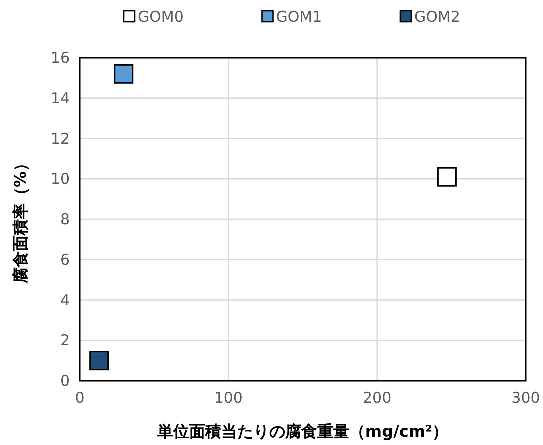 This screenshot has height=445, width=543. What do you see at coordinates (60, 139) in the screenshot?
I see `y-tick-label: 12` at bounding box center [60, 139].